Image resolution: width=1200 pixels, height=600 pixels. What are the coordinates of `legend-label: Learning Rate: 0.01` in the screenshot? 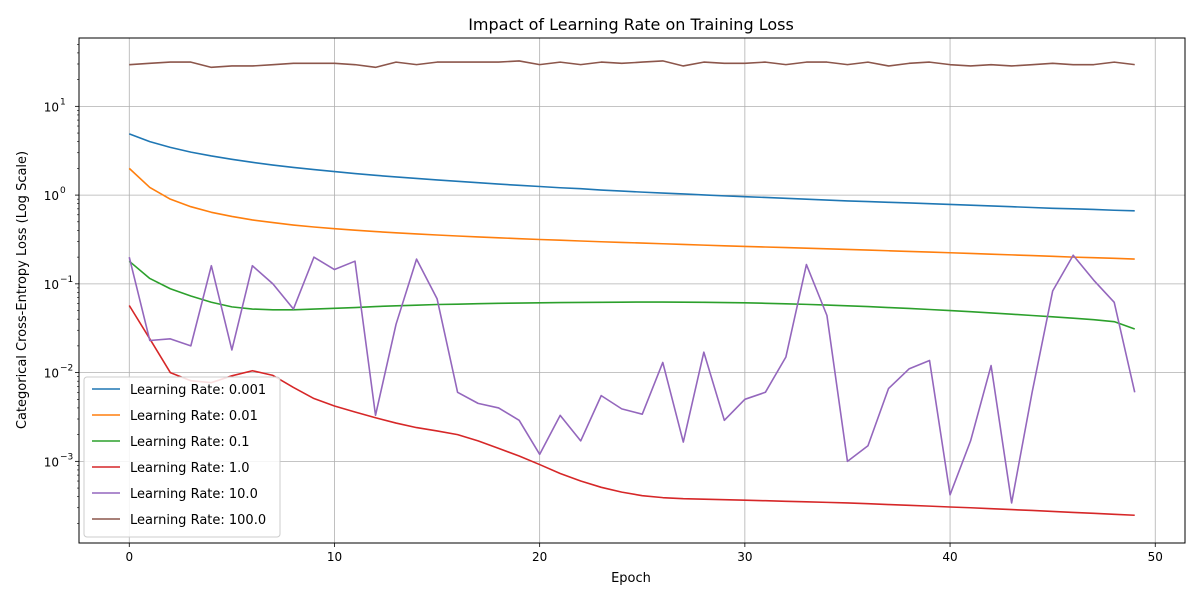 It's located at (194, 416).